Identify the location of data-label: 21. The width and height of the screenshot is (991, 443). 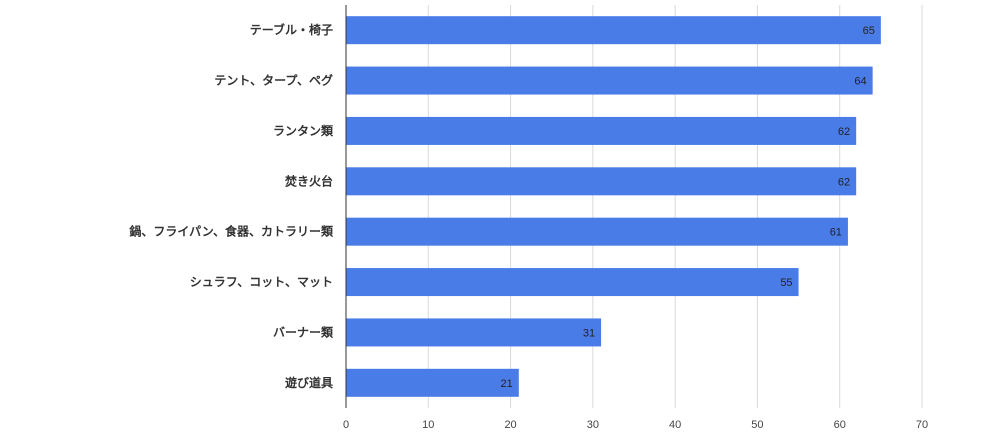
(507, 384).